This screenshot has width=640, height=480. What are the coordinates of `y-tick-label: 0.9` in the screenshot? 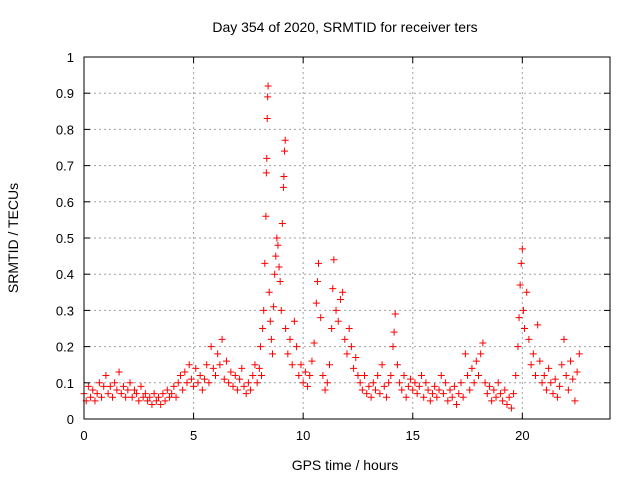 It's located at (65, 93).